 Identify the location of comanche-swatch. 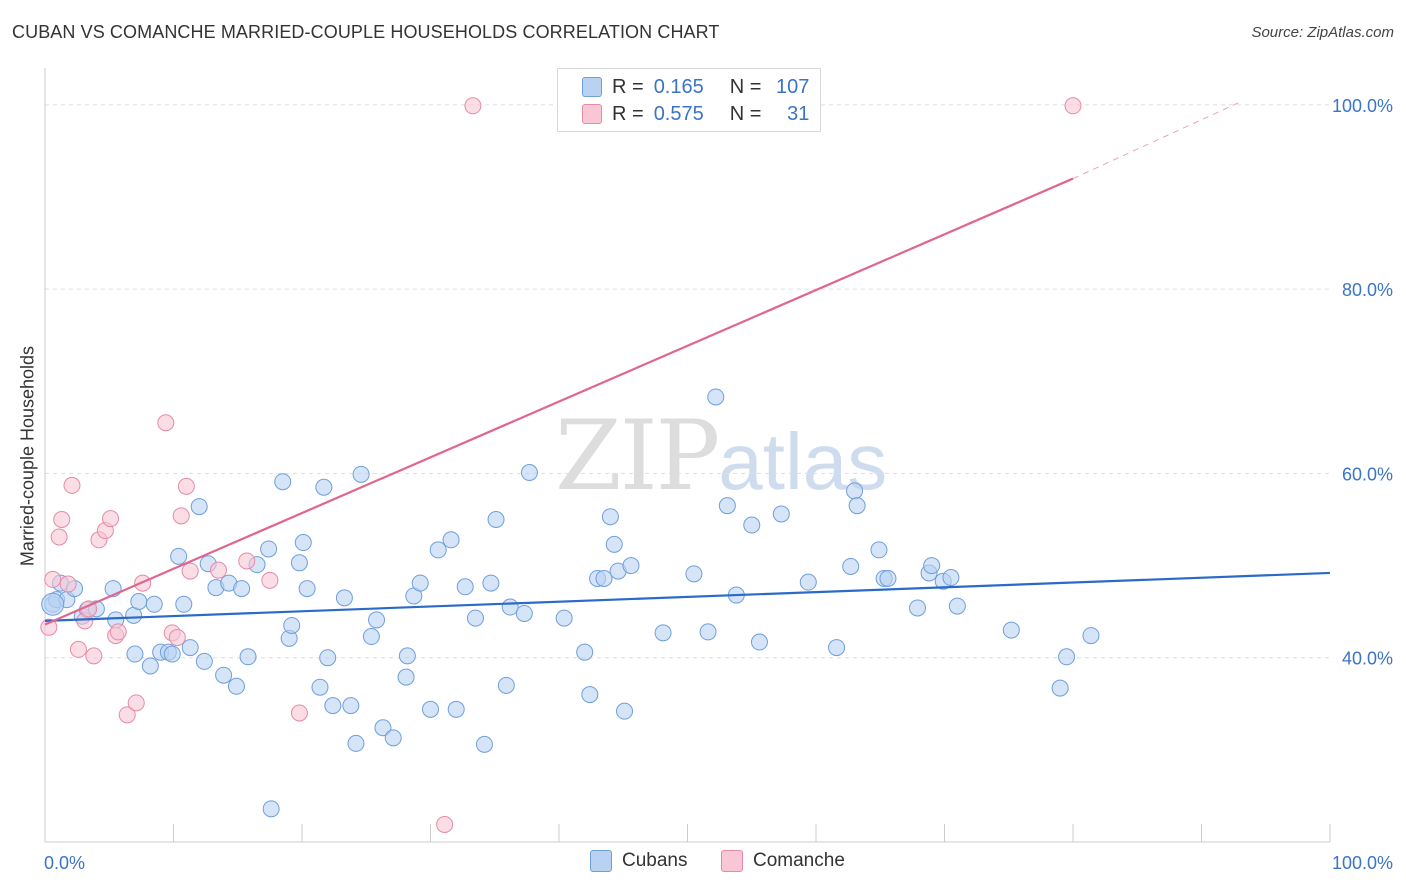
(592, 114).